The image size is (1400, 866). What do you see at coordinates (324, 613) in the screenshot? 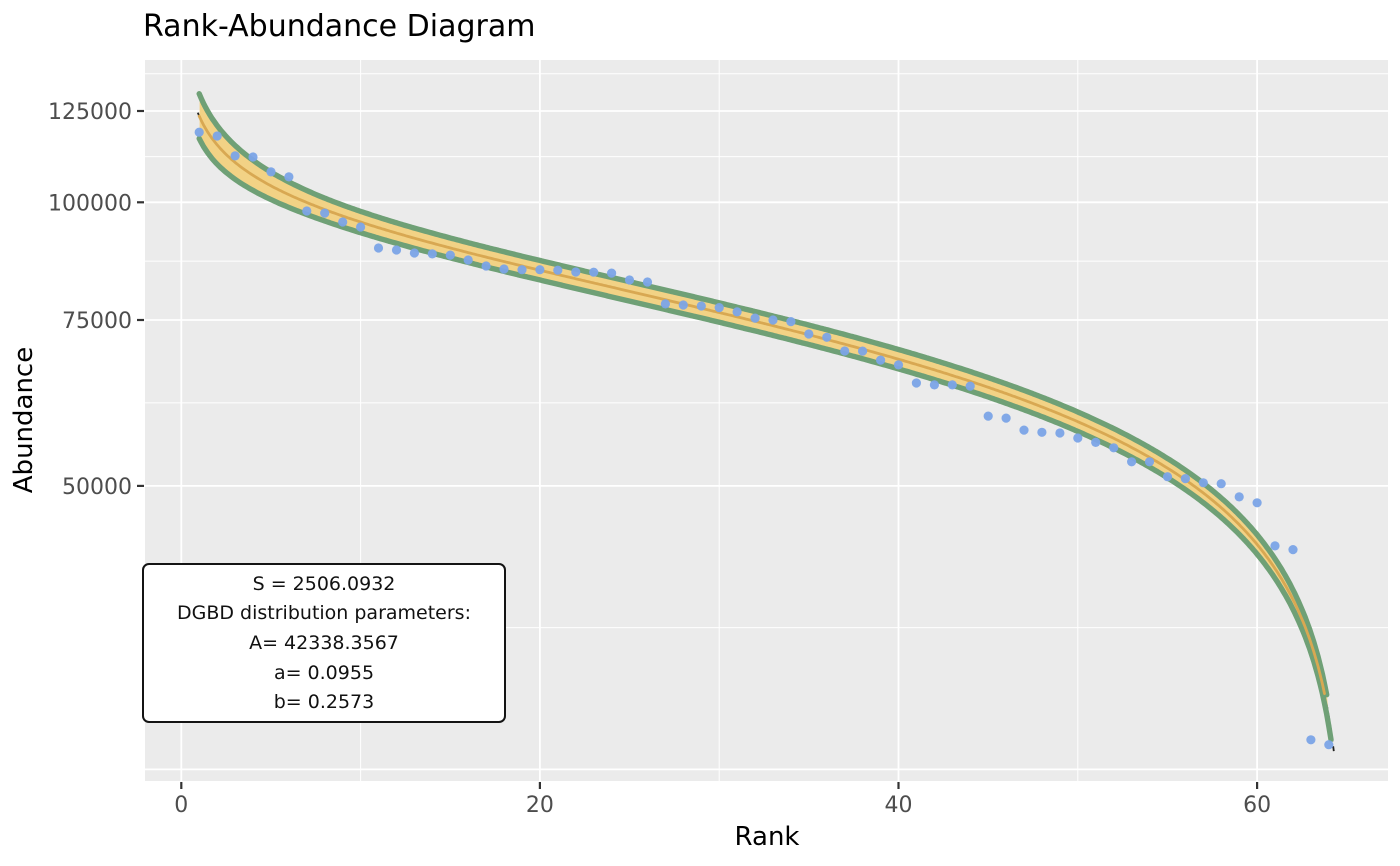
I see `fit-param-header: DGBD distribution parameters:` at bounding box center [324, 613].